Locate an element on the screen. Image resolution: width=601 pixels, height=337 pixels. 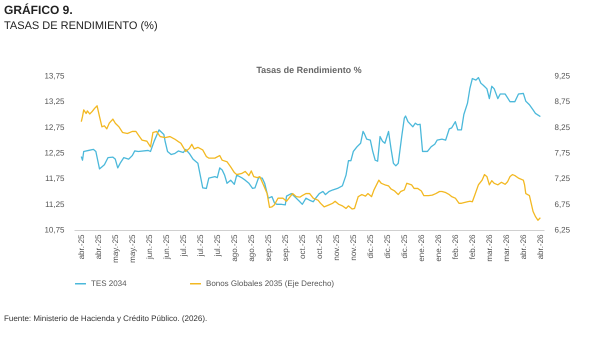
y2-tick-label: 6,75 is located at coordinates (562, 204).